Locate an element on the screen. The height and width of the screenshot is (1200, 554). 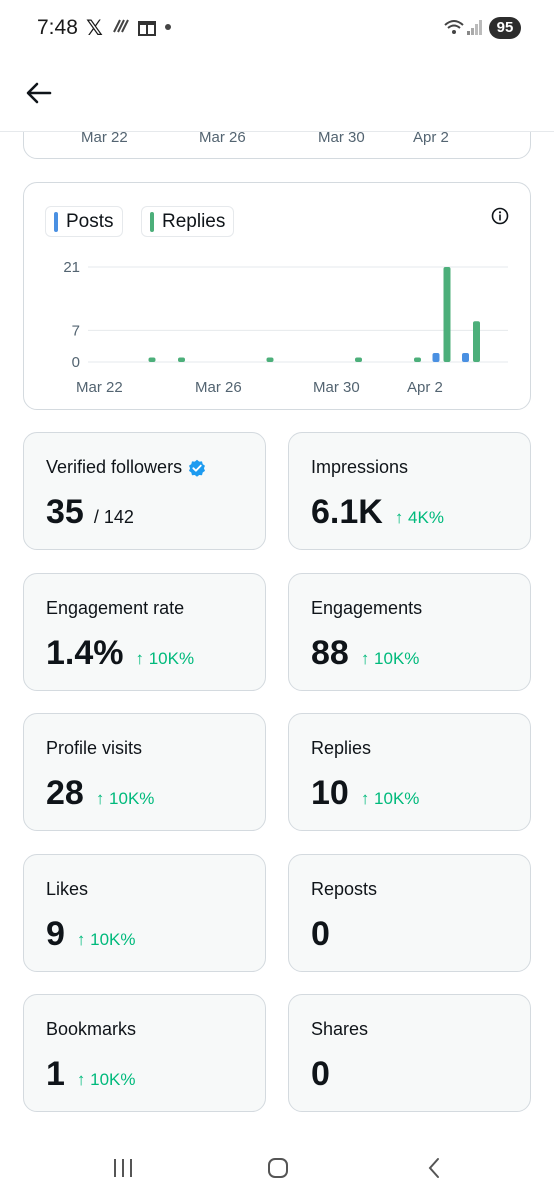
x-tick-label: Apr 2 is located at coordinates (425, 387).